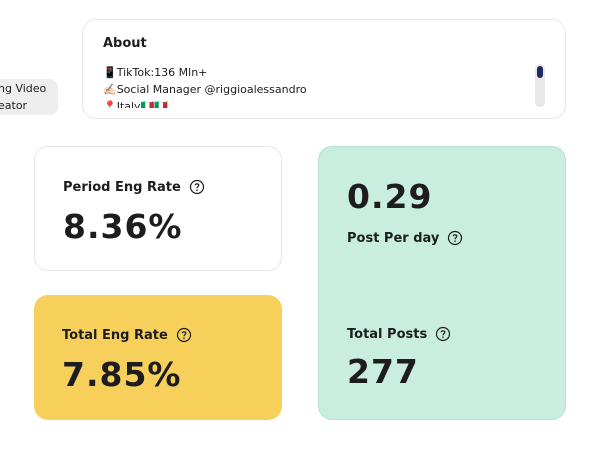 This screenshot has height=450, width=600. Describe the element at coordinates (540, 85) in the screenshot. I see `scrollbar` at that location.